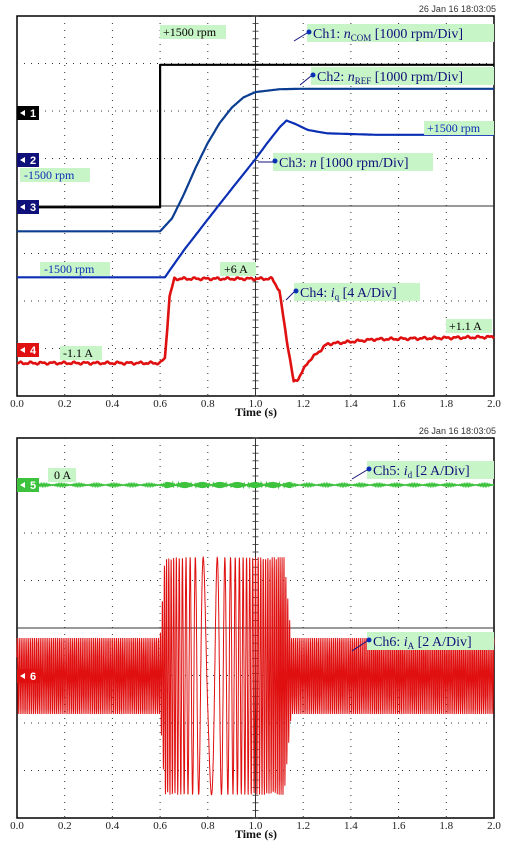  Describe the element at coordinates (465, 326) in the screenshot. I see `annotation-ch4-plus1-1a: +1.1 A` at that location.